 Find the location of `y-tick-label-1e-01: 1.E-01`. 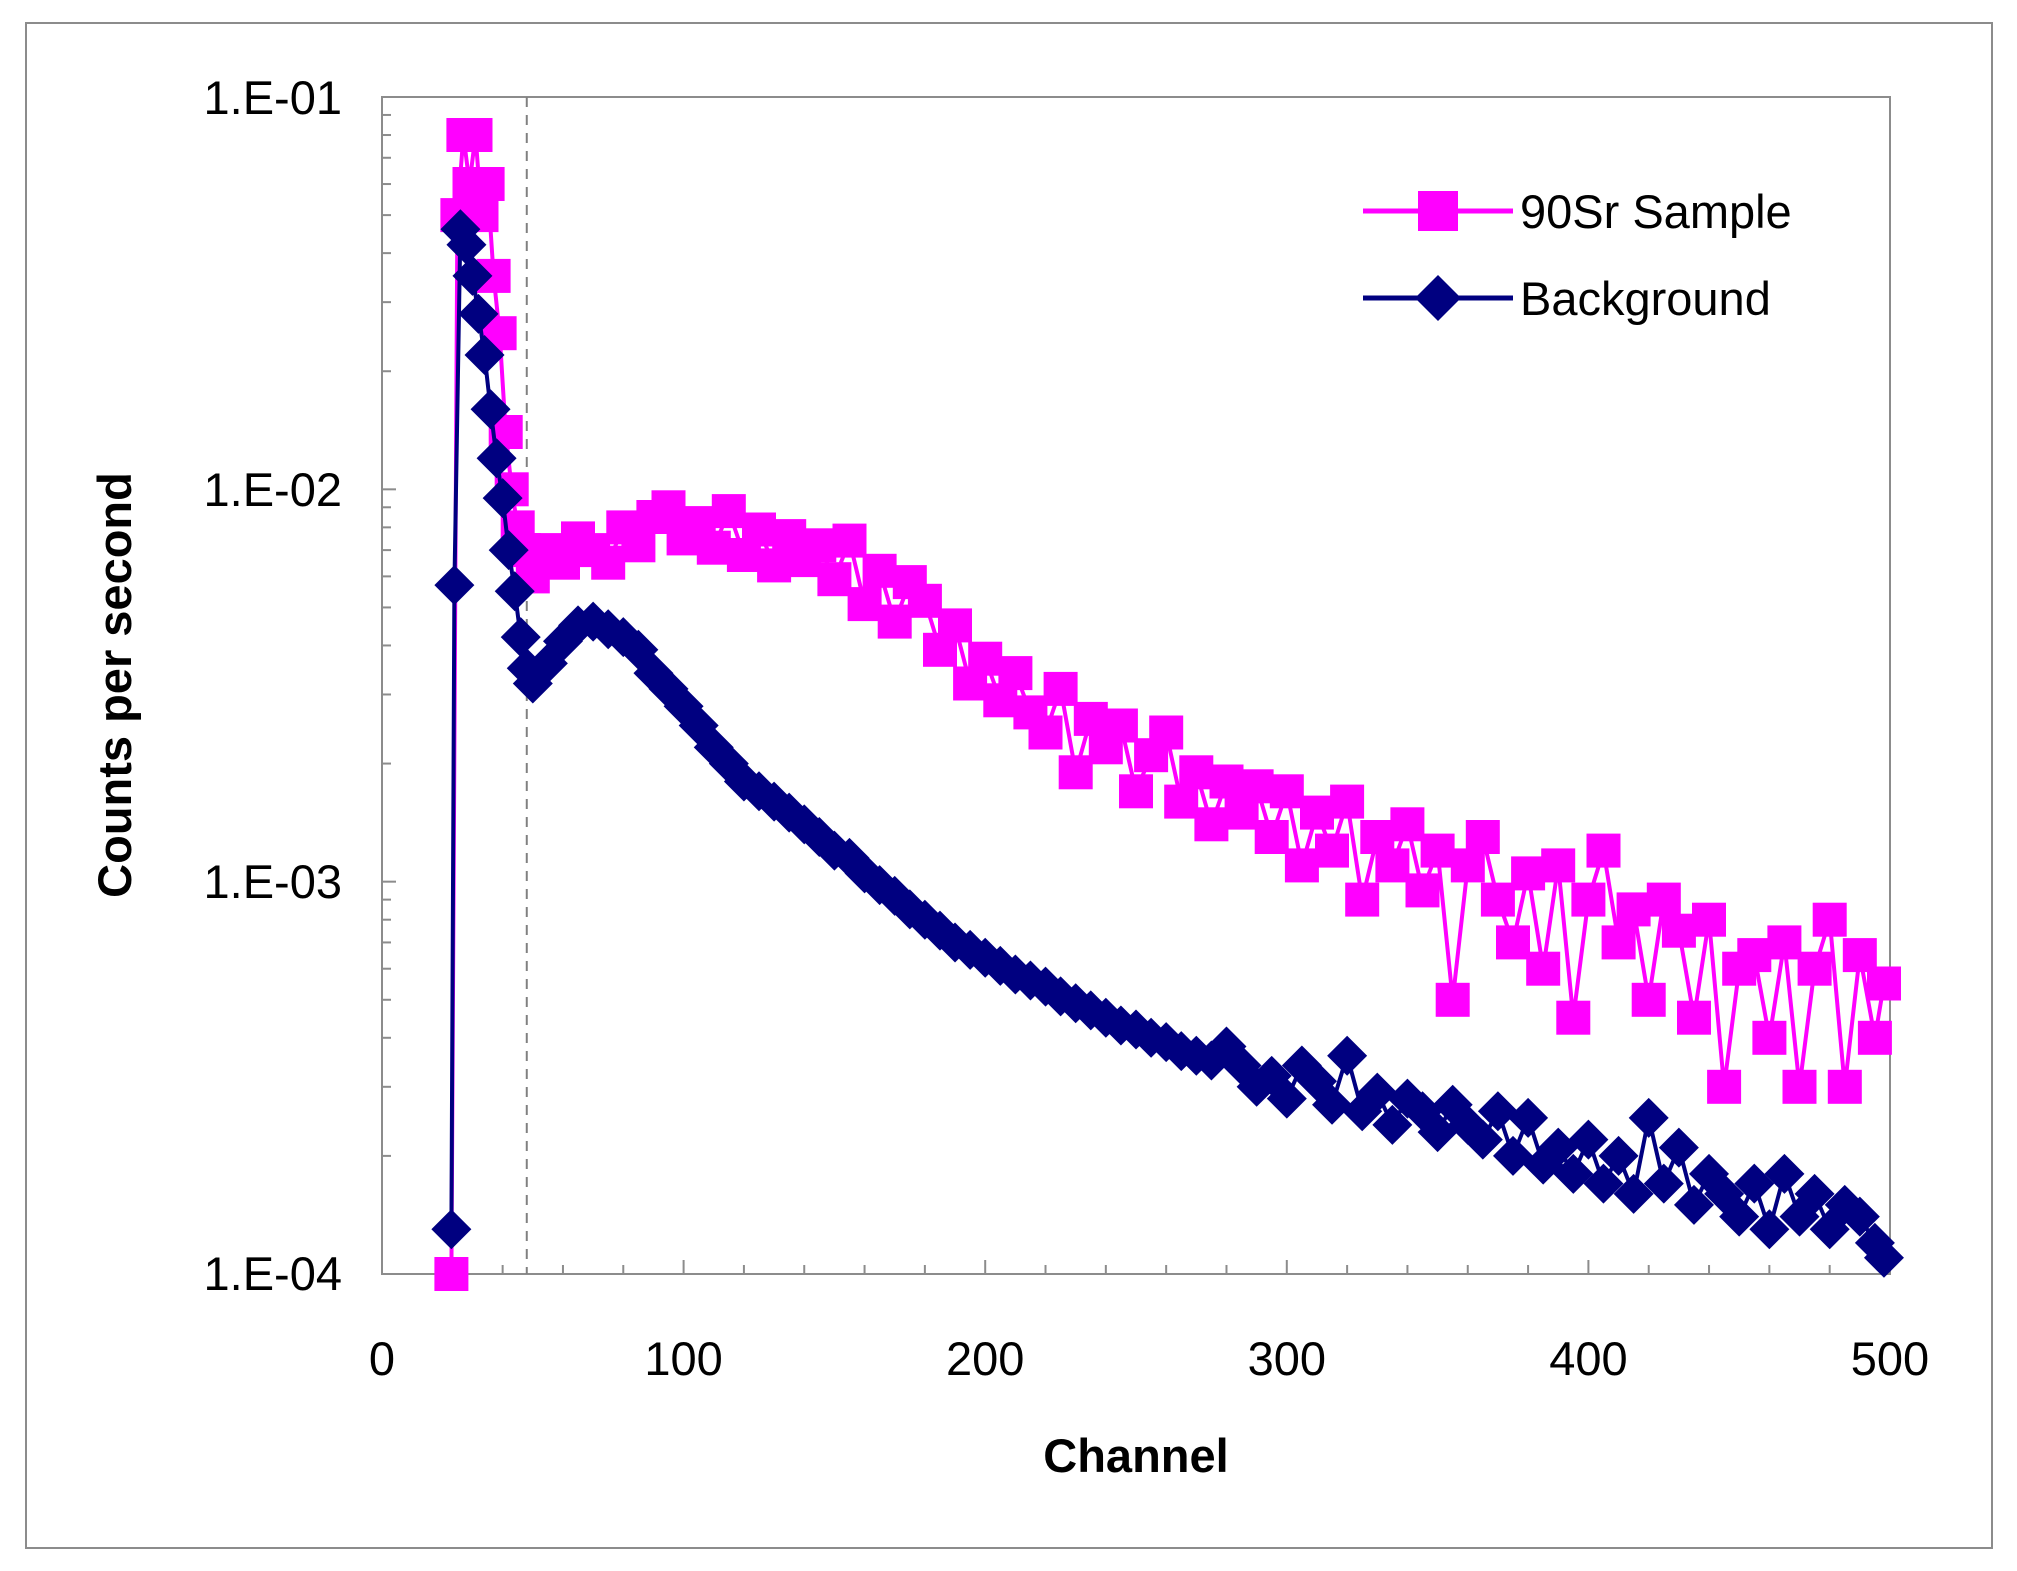

y-tick-label-1e-01: 1.E-01 is located at coordinates (273, 97).